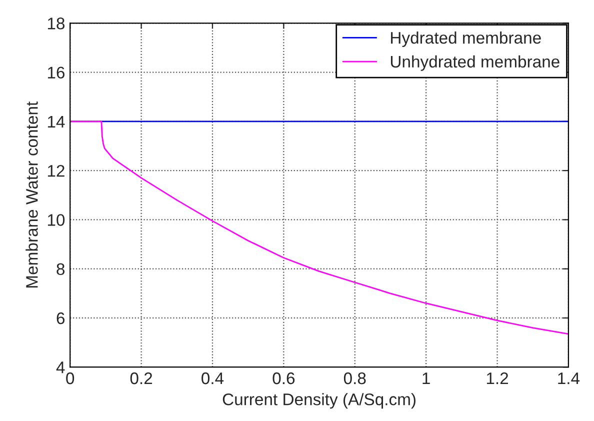  Describe the element at coordinates (70, 378) in the screenshot. I see `x-tick-label: 0` at that location.